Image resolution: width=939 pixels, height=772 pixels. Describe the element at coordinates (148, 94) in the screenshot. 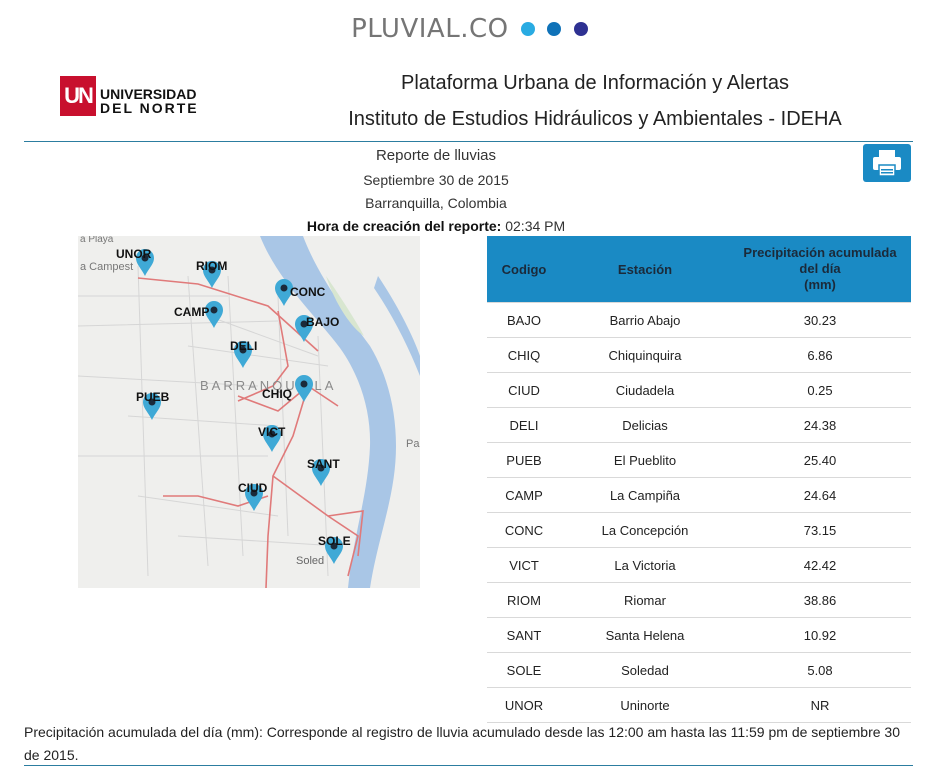

I see `university-name-line1: UNIVERSIDAD` at that location.